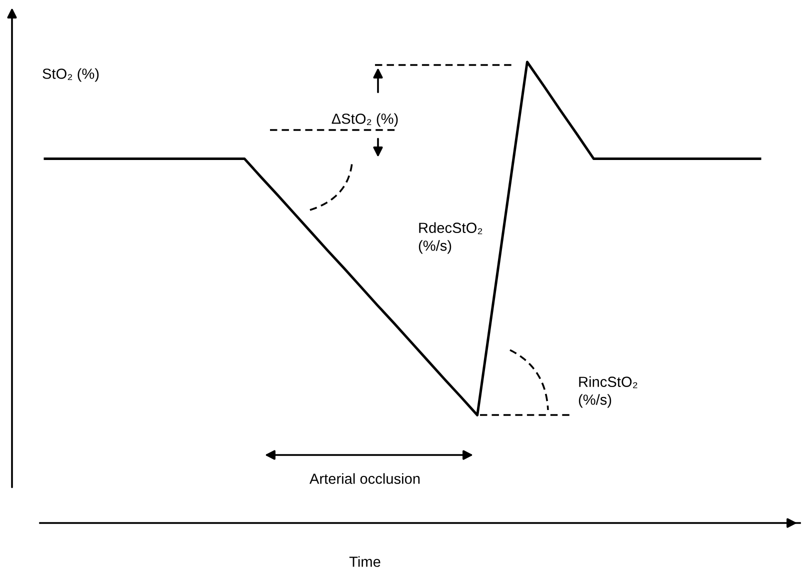 The height and width of the screenshot is (573, 804). I want to click on annotation: RdecStO₂ (%/s), so click(450, 238).